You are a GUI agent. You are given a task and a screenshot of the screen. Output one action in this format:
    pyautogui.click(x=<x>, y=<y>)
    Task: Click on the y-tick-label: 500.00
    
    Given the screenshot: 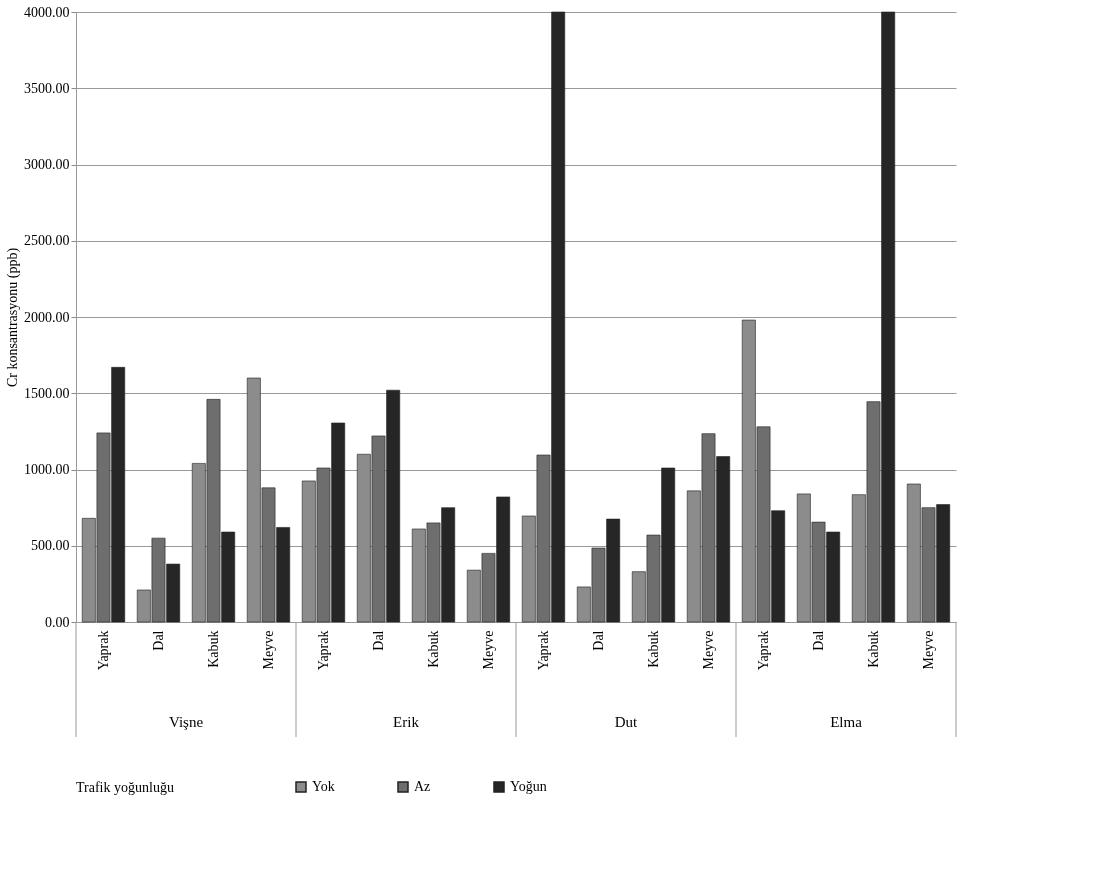 What is the action you would take?
    pyautogui.click(x=50, y=546)
    